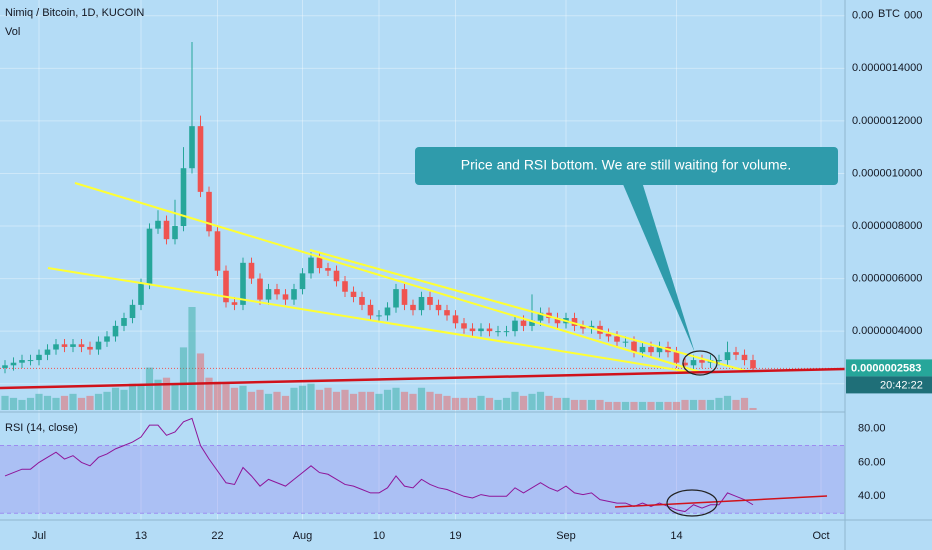 The height and width of the screenshot is (550, 932). I want to click on rsi-tick-label: 40.00, so click(872, 496).